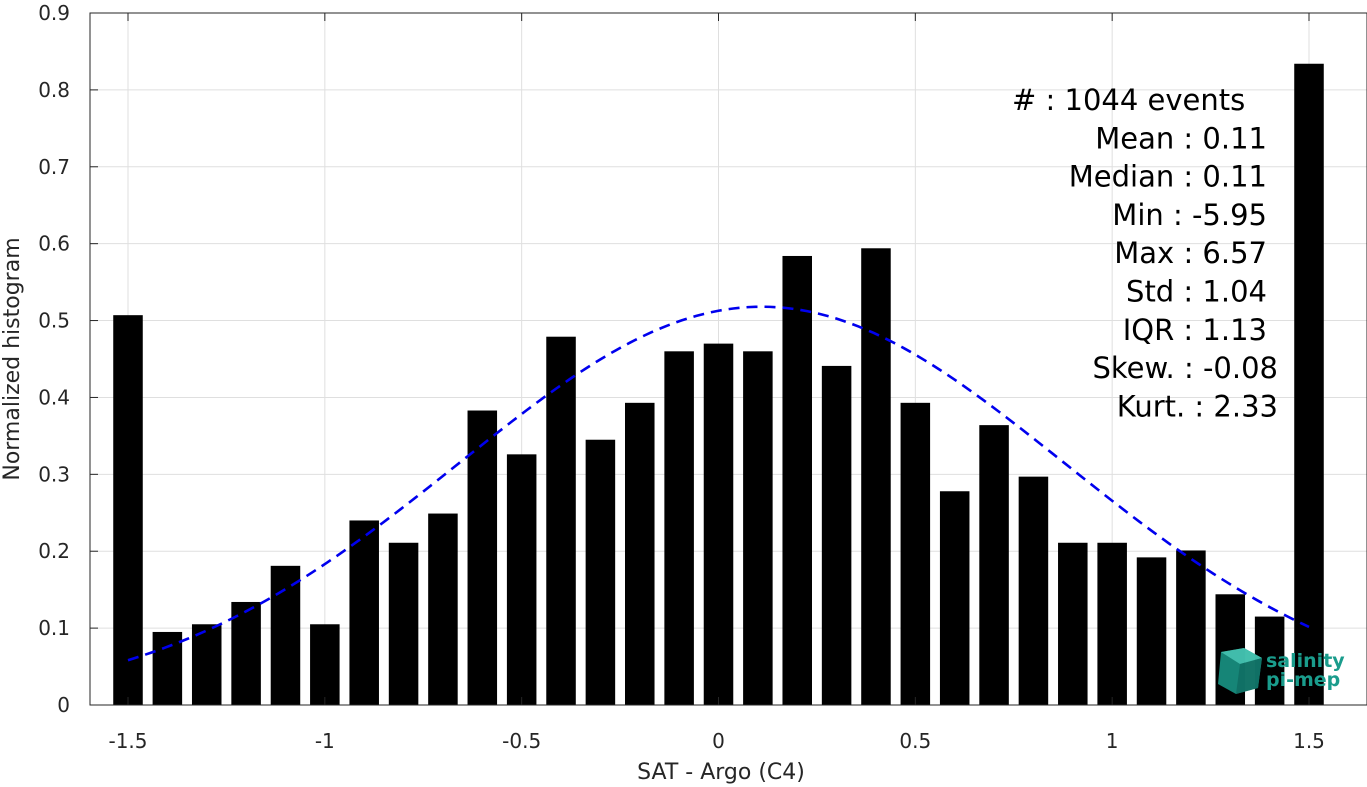 The image size is (1367, 787). Describe the element at coordinates (1196, 292) in the screenshot. I see `stats-line: Std : 1.04` at that location.